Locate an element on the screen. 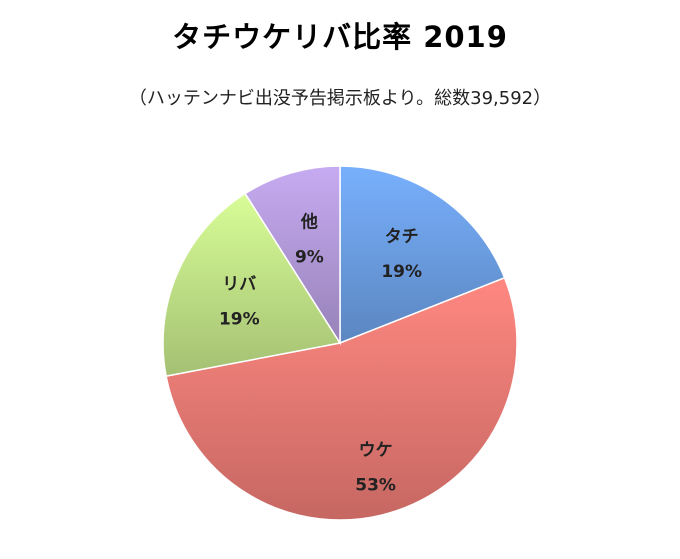 Image resolution: width=680 pixels, height=559 pixels. slice-percent-other: 9% is located at coordinates (309, 258).